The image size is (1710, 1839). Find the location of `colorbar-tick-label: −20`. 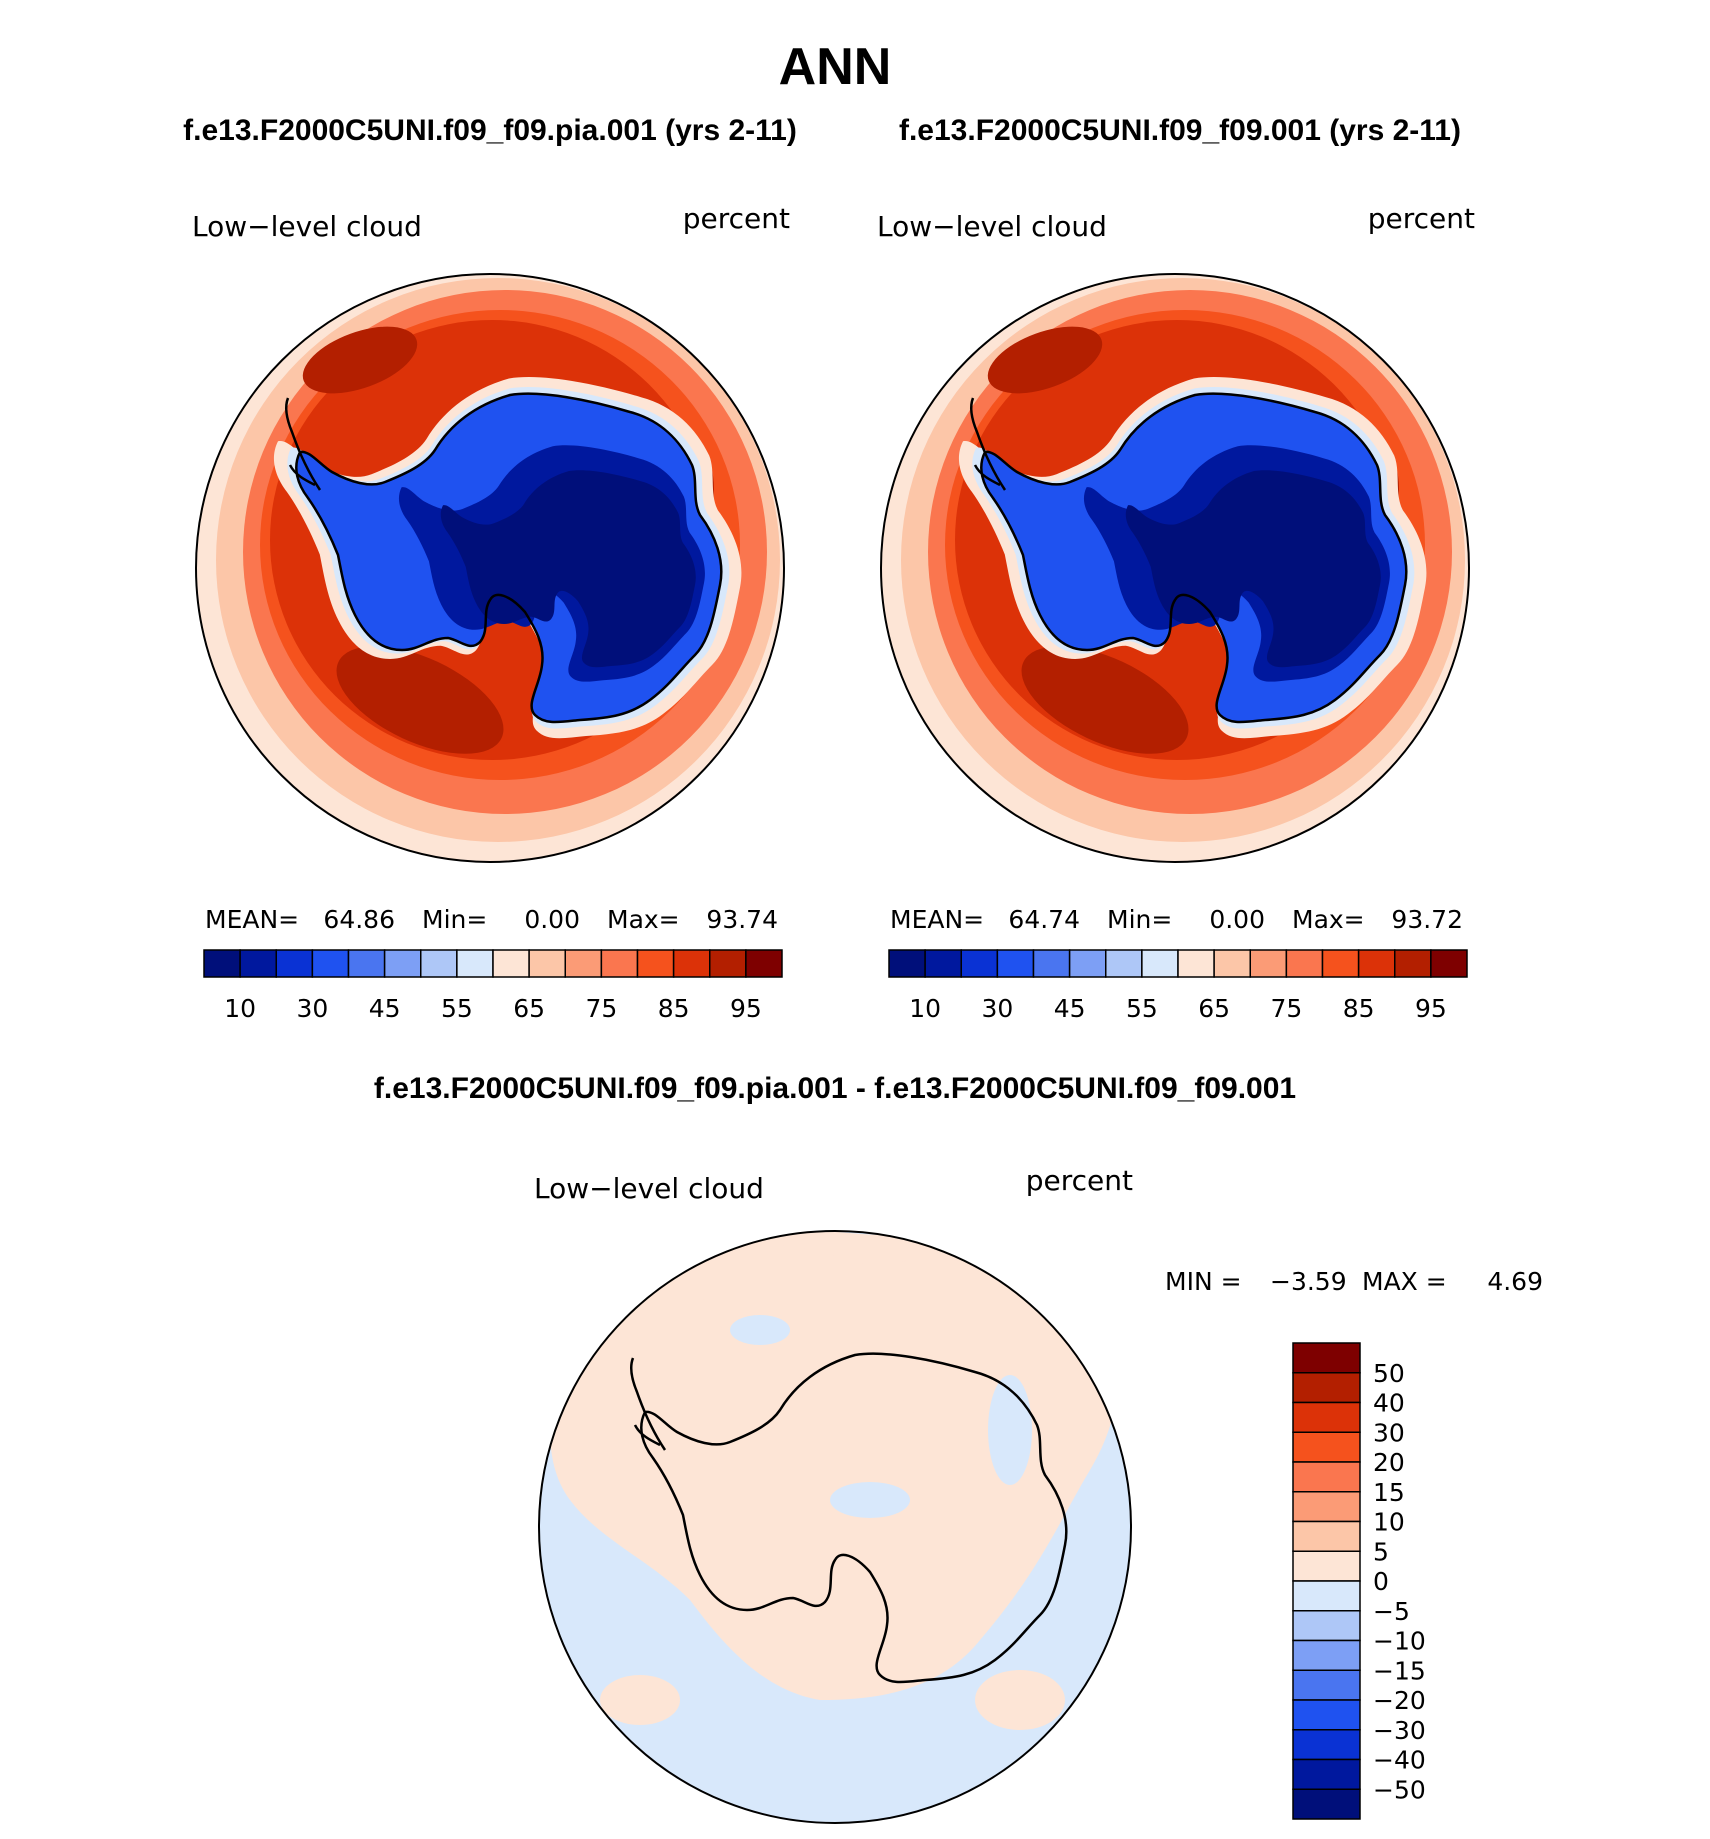

colorbar-tick-label: −20 is located at coordinates (1399, 1700).